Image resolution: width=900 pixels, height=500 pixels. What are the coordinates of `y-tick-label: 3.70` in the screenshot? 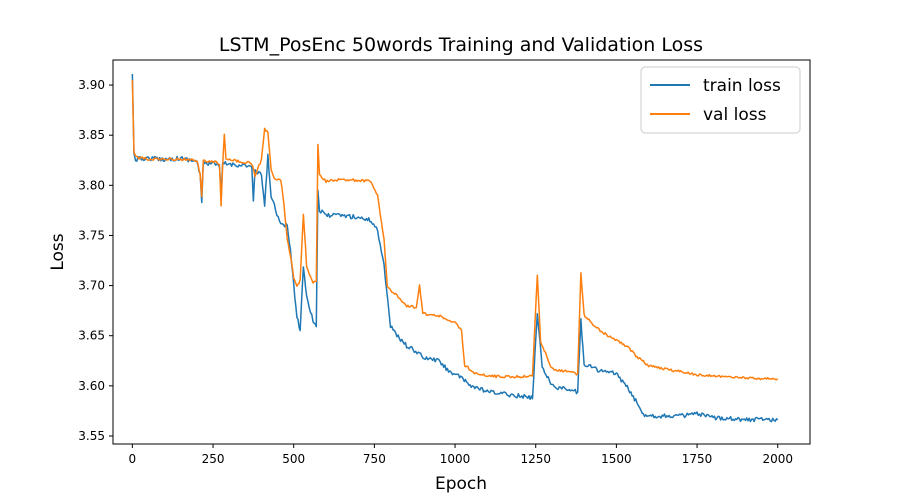 It's located at (91, 286).